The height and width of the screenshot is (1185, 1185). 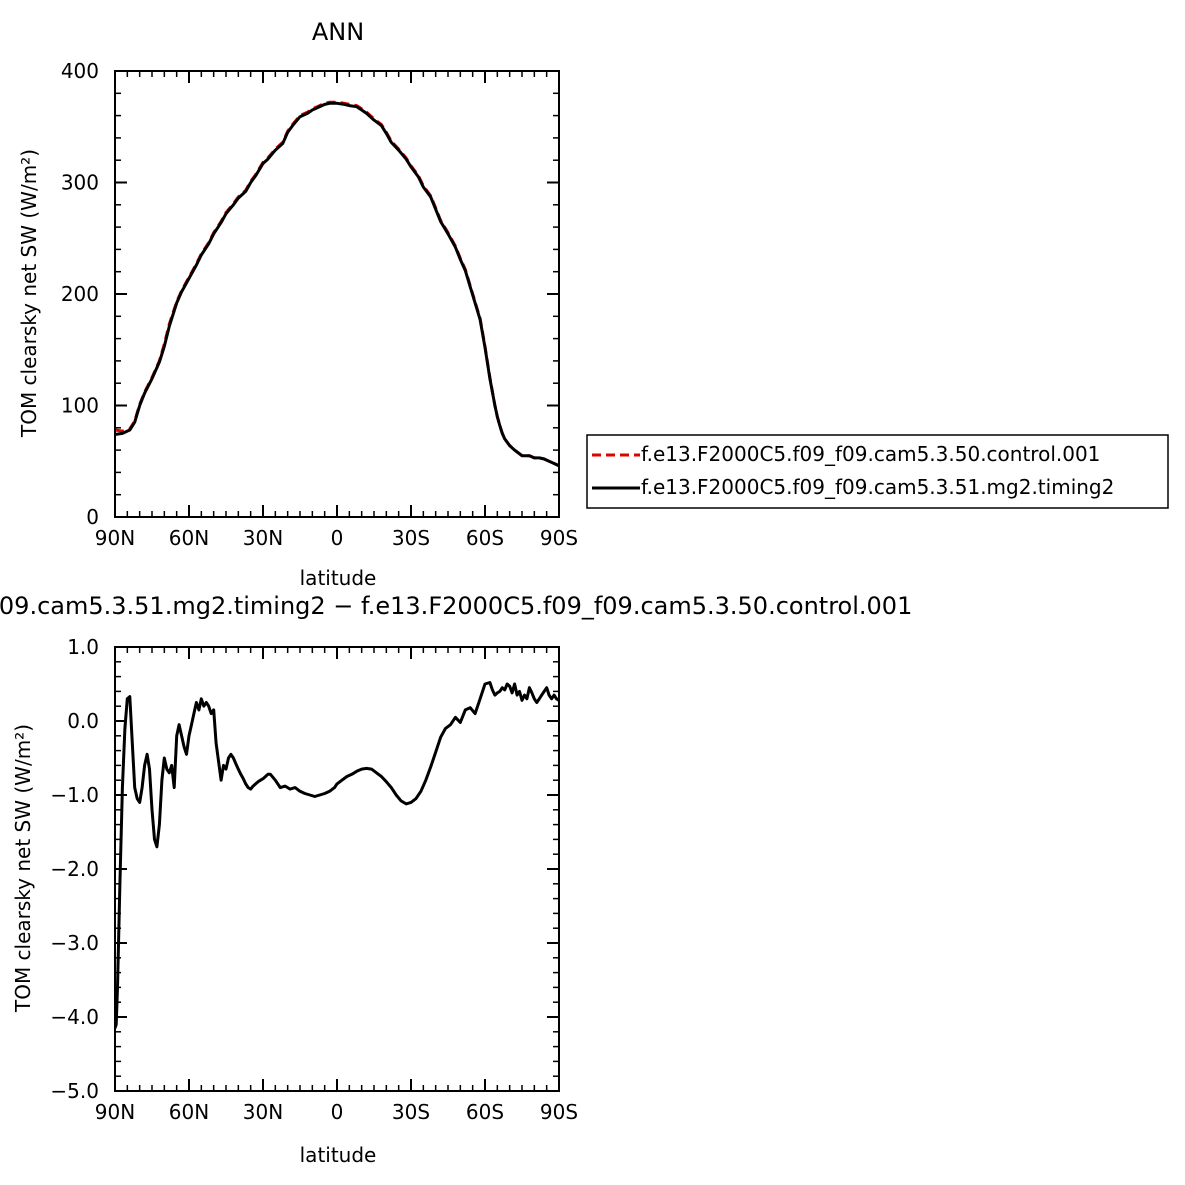 What do you see at coordinates (74, 943) in the screenshot?
I see `bottom-y-tick-label: −3.0` at bounding box center [74, 943].